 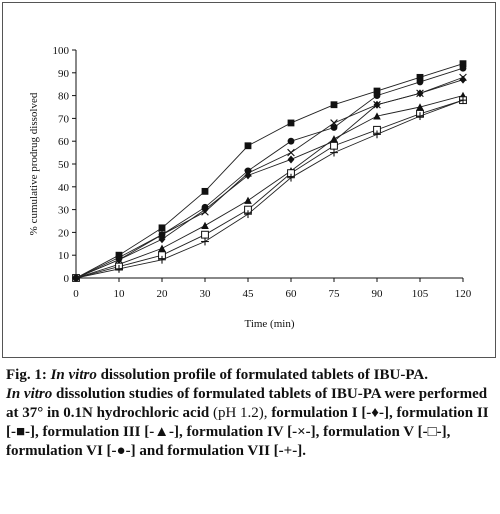 What do you see at coordinates (26, 375) in the screenshot?
I see `figure-label: Fig. 1:` at bounding box center [26, 375].